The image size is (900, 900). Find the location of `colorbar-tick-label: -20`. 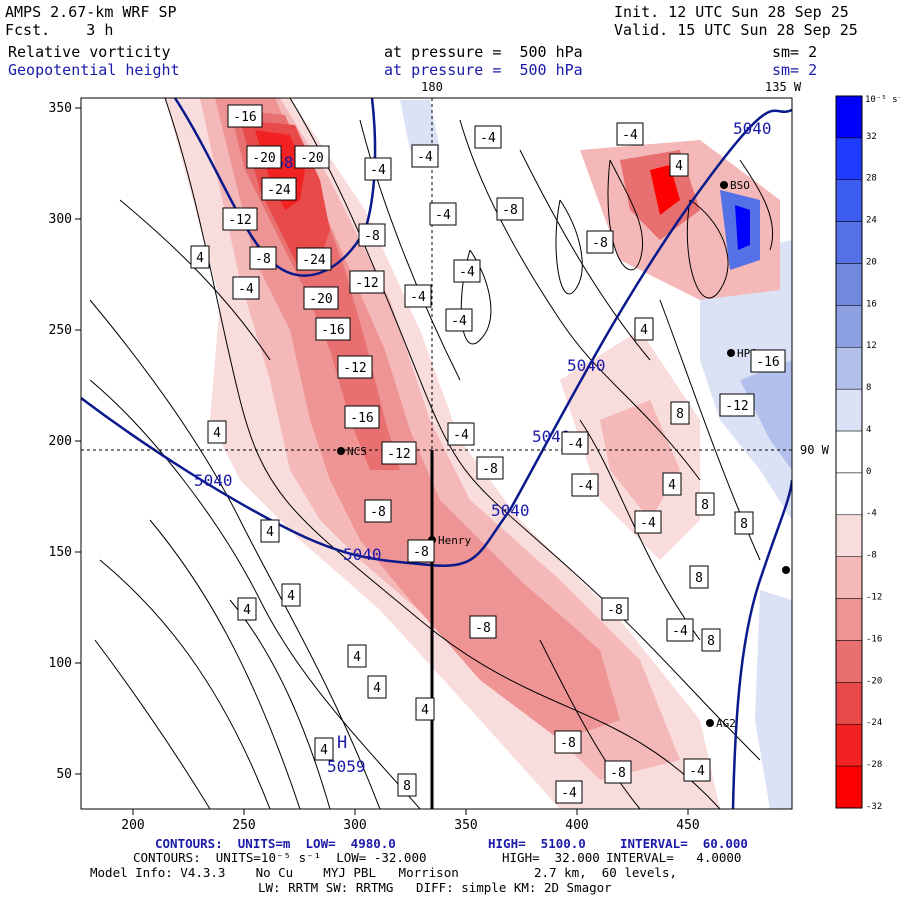

colorbar-tick-label: -20 is located at coordinates (874, 681).